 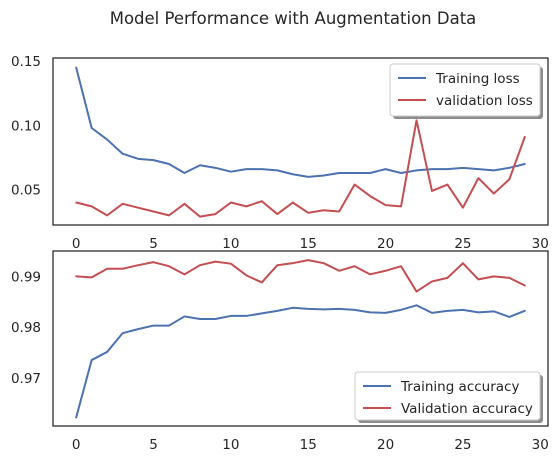 I want to click on y-tick-label: 0.10, so click(x=26, y=126).